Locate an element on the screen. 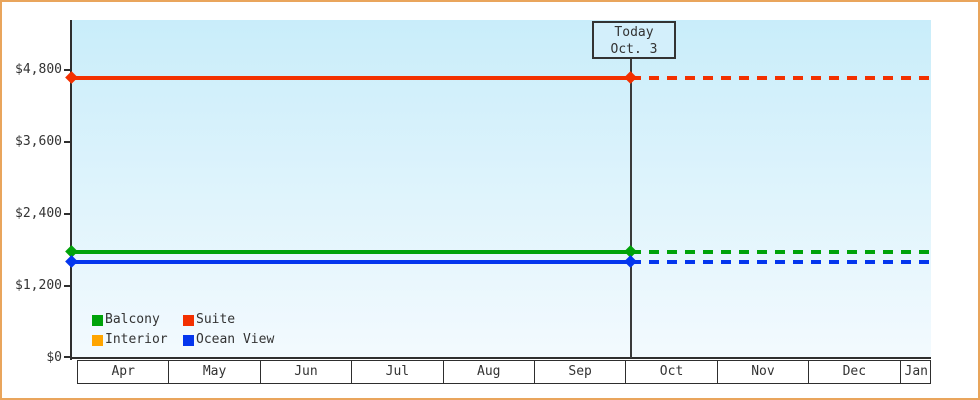 This screenshot has height=400, width=980. y-axis-label: $1,200 is located at coordinates (38, 285).